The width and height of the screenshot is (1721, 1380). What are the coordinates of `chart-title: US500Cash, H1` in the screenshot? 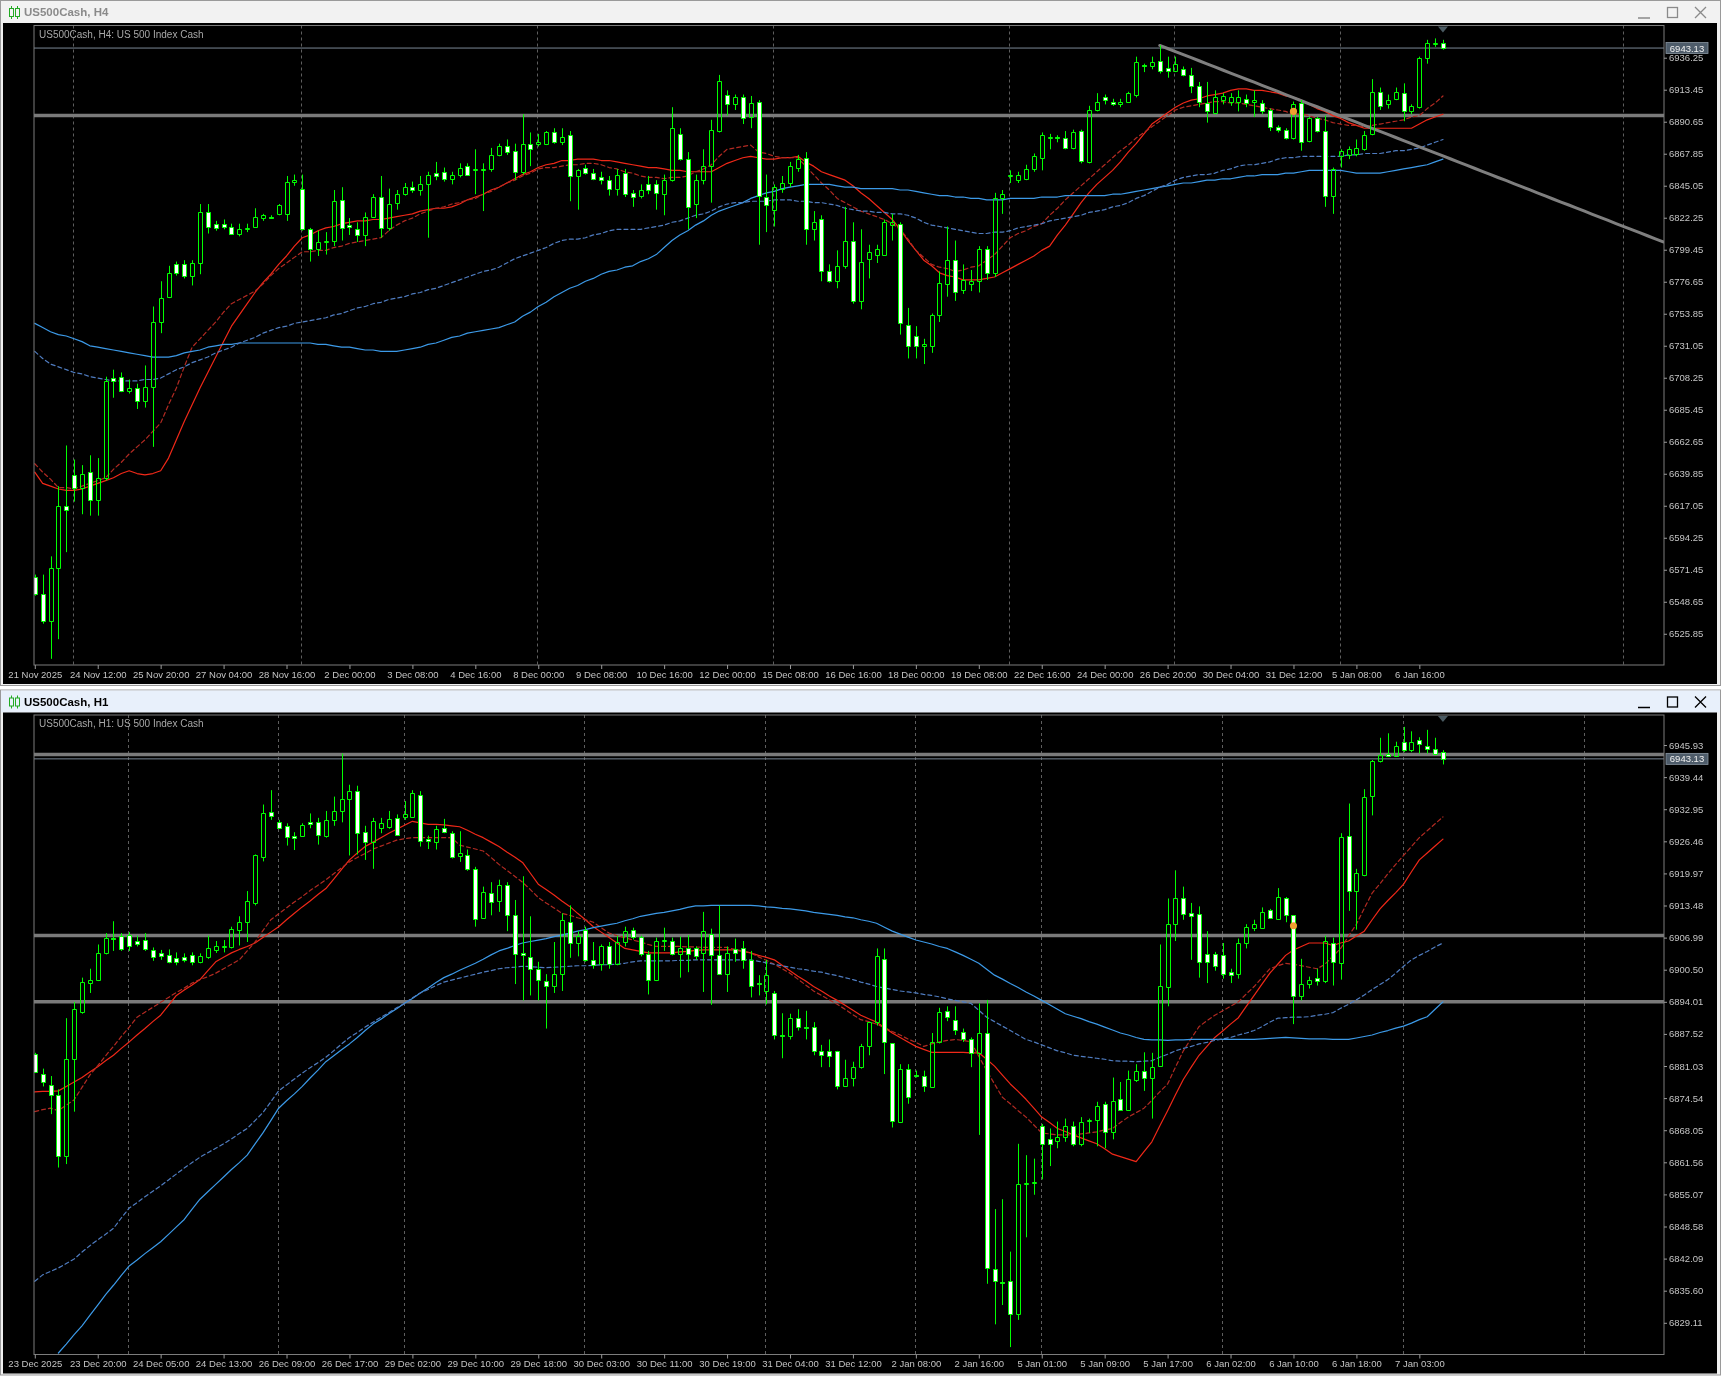 It's located at (66, 701).